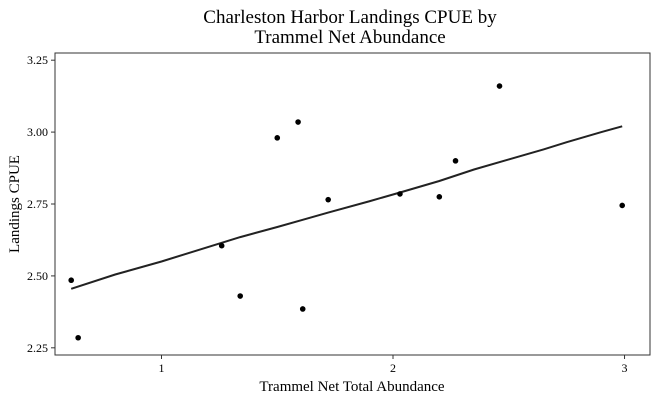 This screenshot has width=656, height=401. I want to click on y-axis: 2.25 2.50 2.75 3.00 3.25, so click(41, 204).